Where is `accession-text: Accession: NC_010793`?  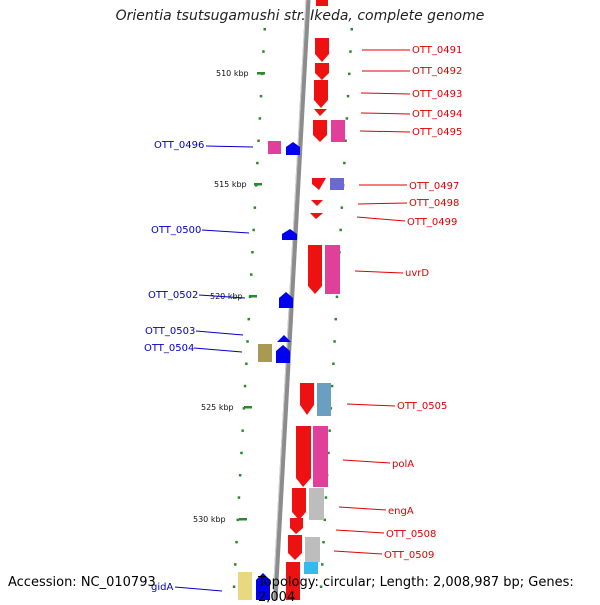
accession-text: Accession: NC_010793 is located at coordinates (82, 582).